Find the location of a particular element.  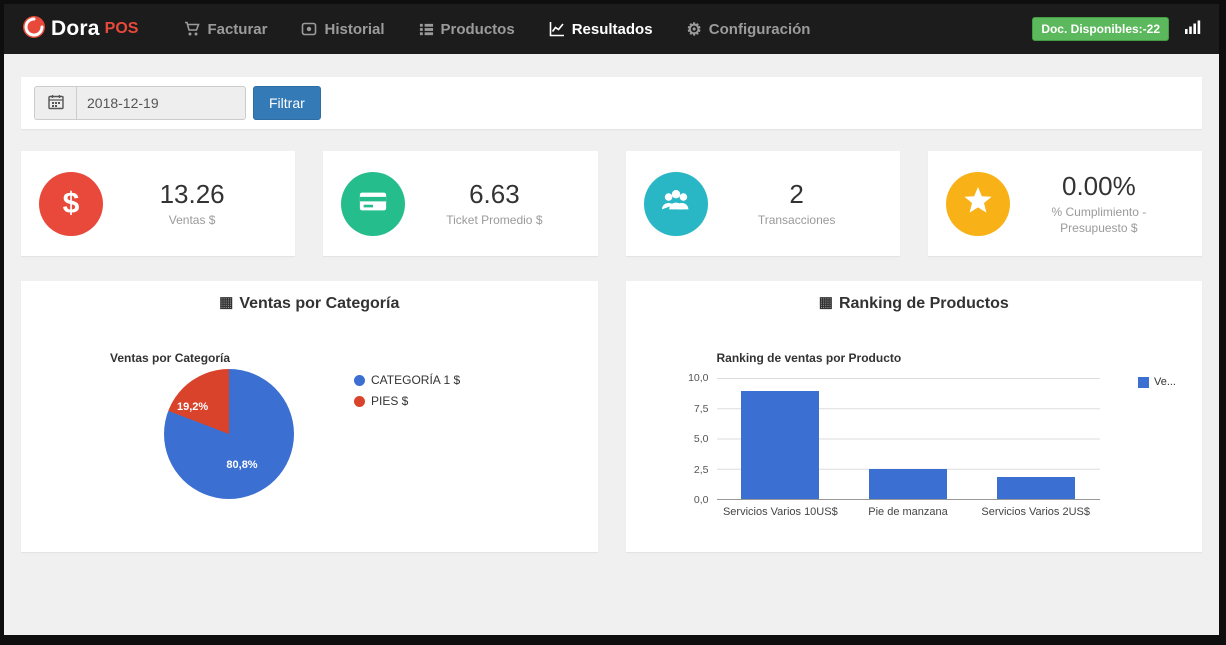

stat-label: Ticket Promedio $ is located at coordinates (494, 219).